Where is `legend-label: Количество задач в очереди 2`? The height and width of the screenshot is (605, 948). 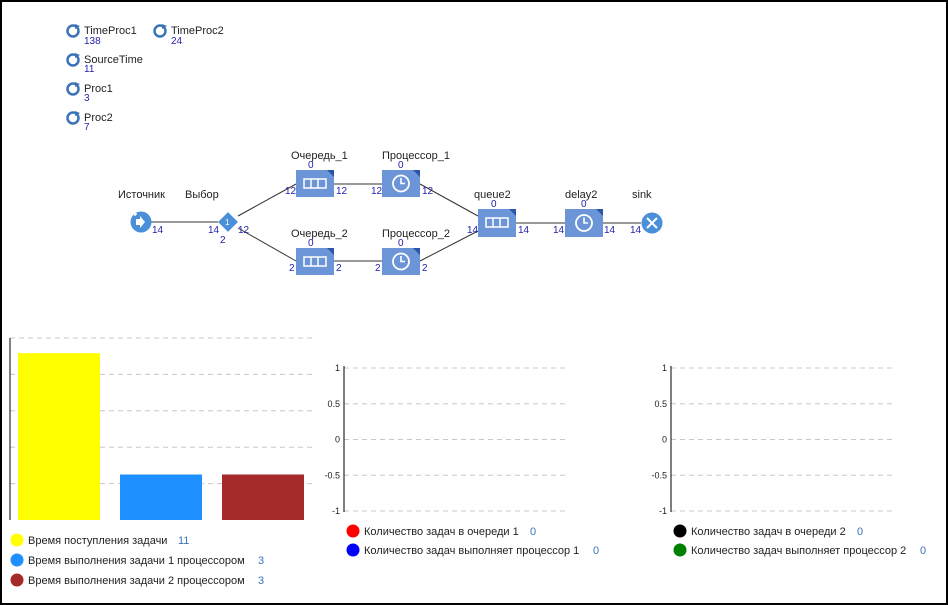 legend-label: Количество задач в очереди 2 is located at coordinates (768, 532).